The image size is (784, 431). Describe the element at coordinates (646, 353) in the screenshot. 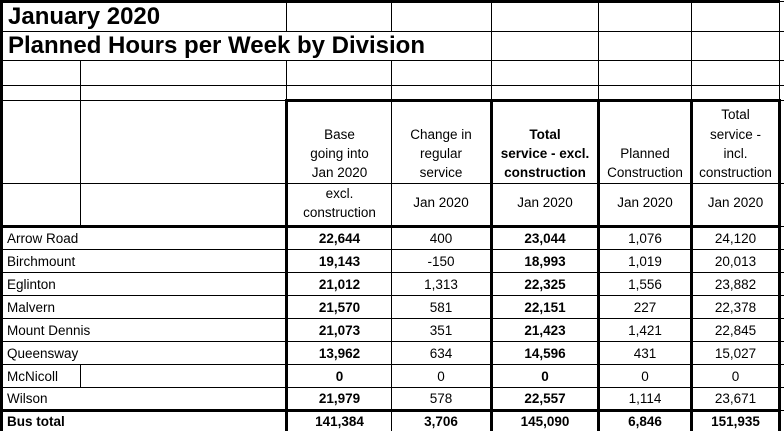

I see `value-cell: 431` at that location.